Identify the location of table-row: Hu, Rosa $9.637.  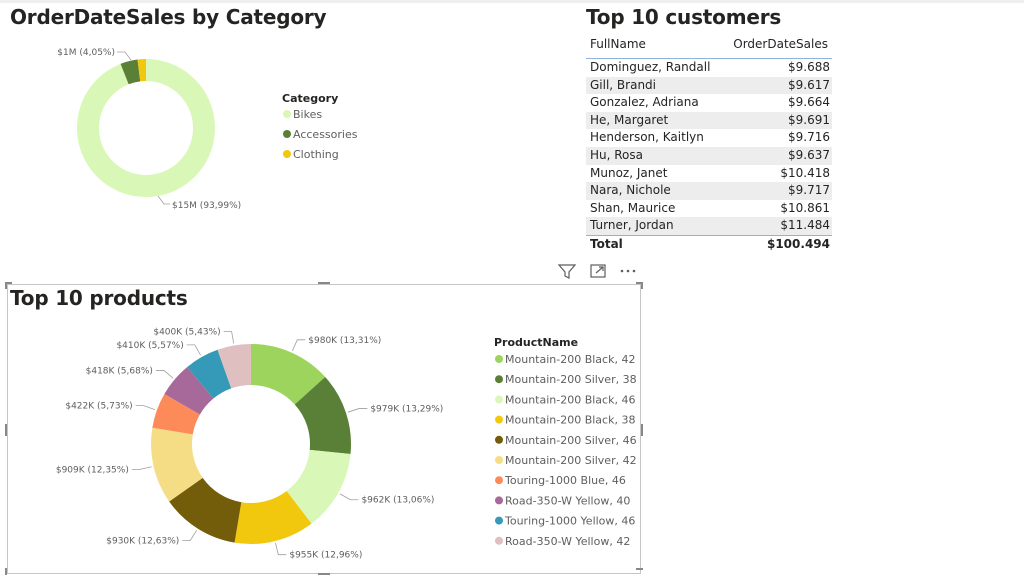
(709, 155).